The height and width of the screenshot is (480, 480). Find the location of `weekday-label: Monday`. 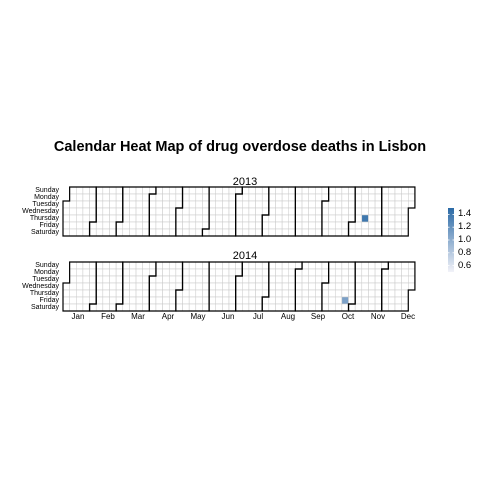

weekday-label: Monday is located at coordinates (46, 197).